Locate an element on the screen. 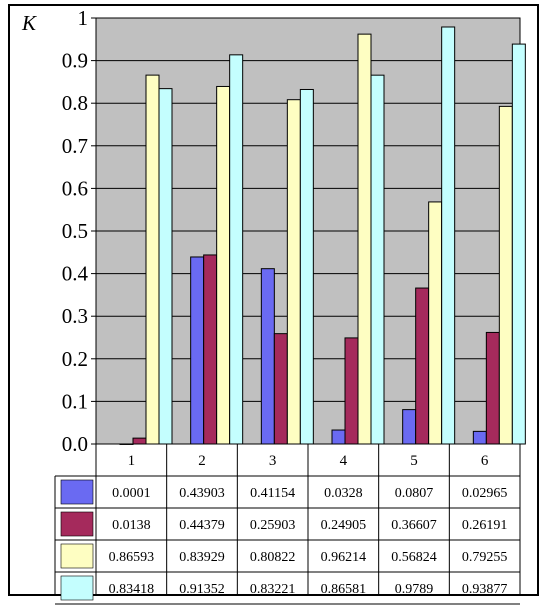 The width and height of the screenshot is (550, 607). data-table-cell: 0.93877 is located at coordinates (485, 589).